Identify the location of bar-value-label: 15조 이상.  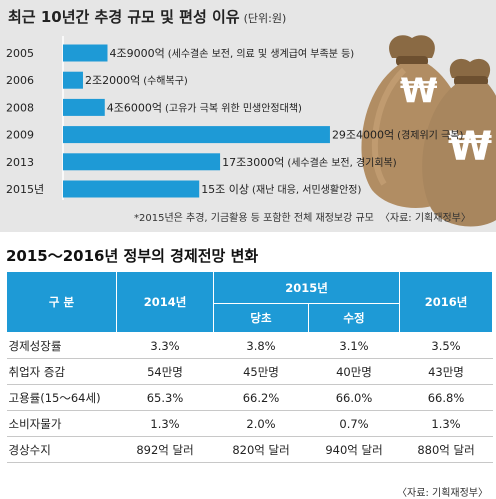
(225, 189).